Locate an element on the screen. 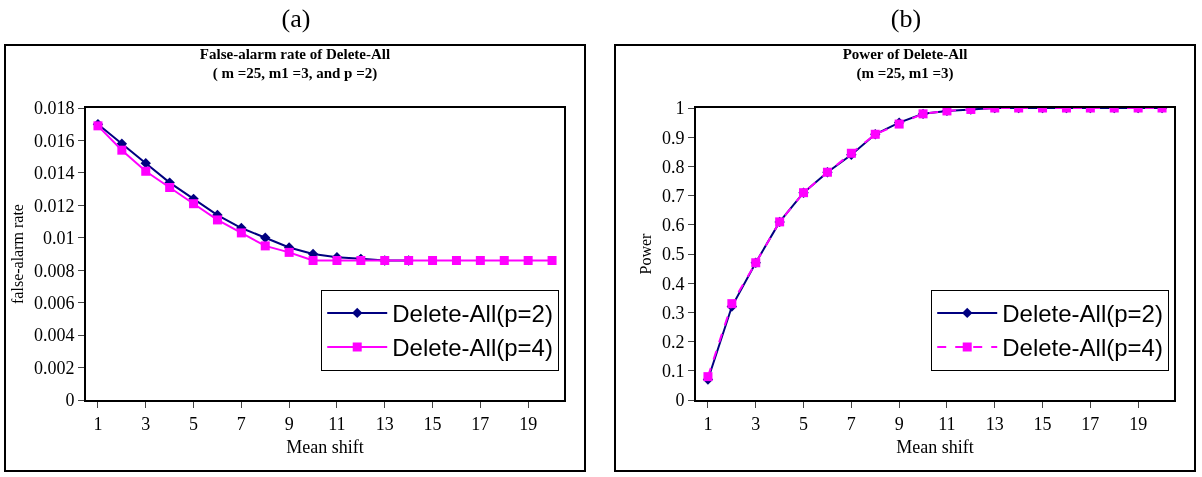 This screenshot has height=477, width=1202. y-tick-label: 0.004 is located at coordinates (54, 335).